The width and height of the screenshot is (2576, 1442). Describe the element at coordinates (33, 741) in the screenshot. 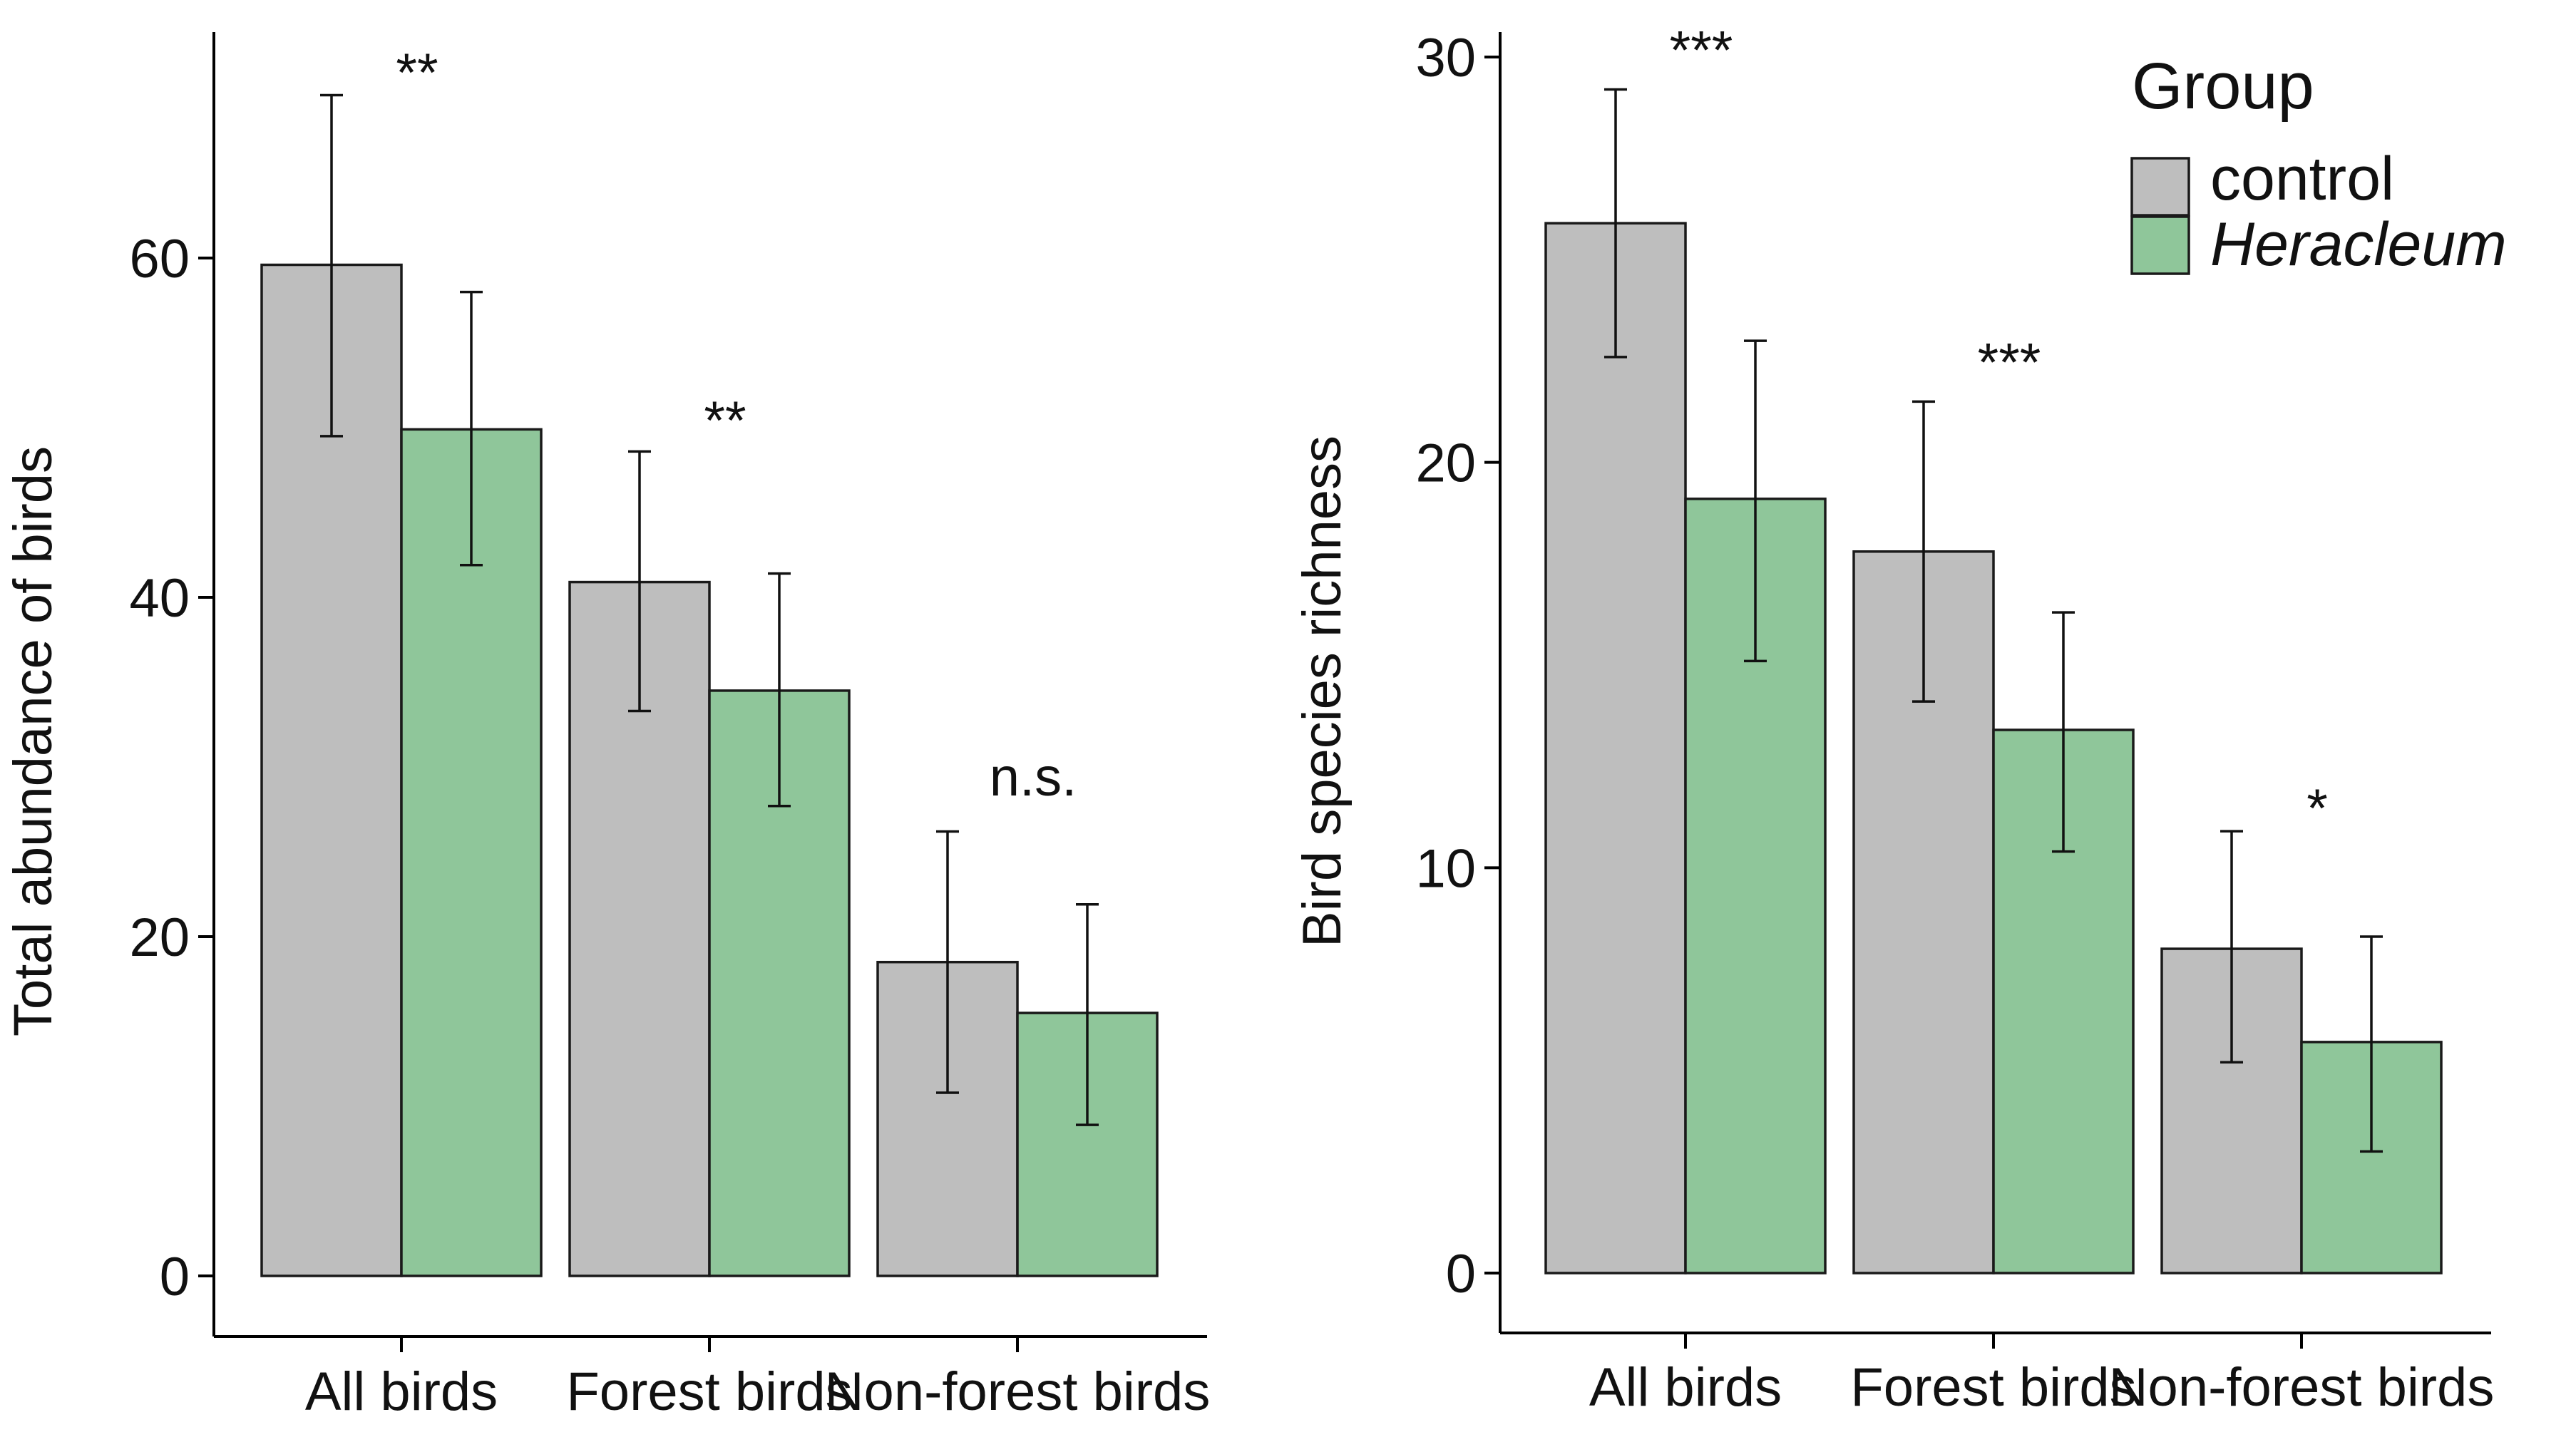

I see `y-axis-title: Total abundance of birds` at that location.